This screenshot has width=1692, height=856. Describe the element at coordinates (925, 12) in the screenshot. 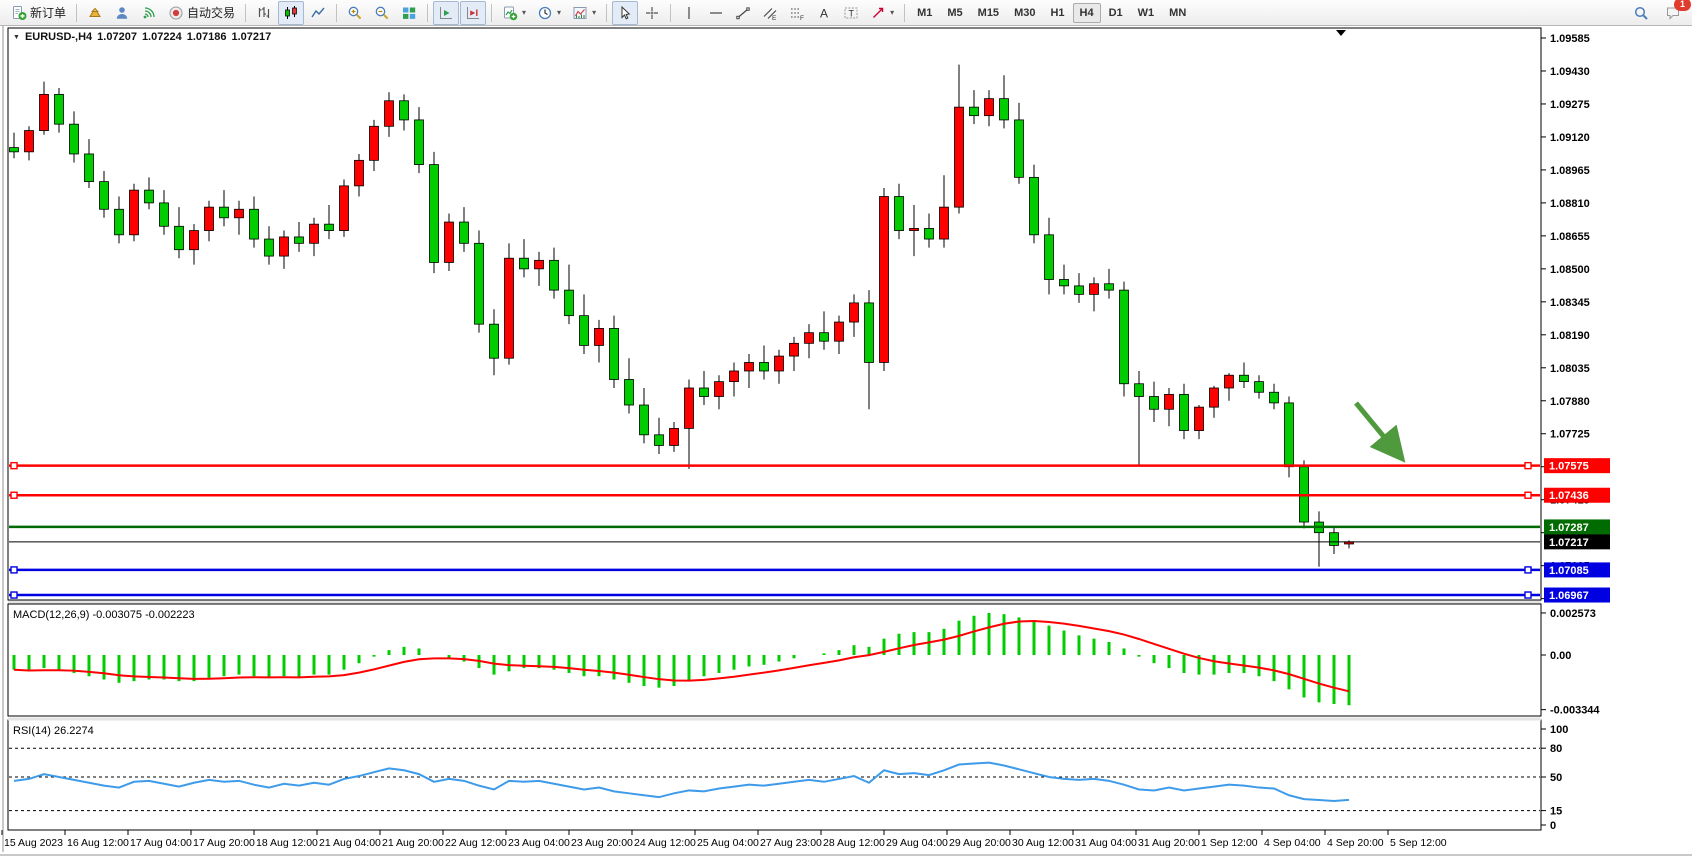

I see `timeframe-m1-button: M1` at that location.